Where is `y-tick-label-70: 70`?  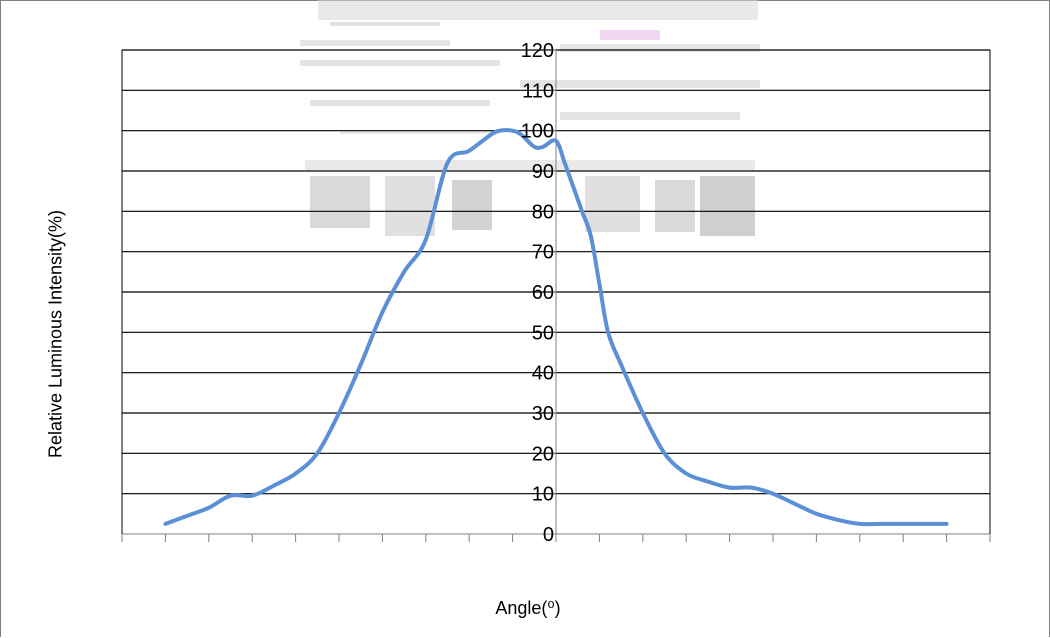 y-tick-label-70: 70 is located at coordinates (543, 253).